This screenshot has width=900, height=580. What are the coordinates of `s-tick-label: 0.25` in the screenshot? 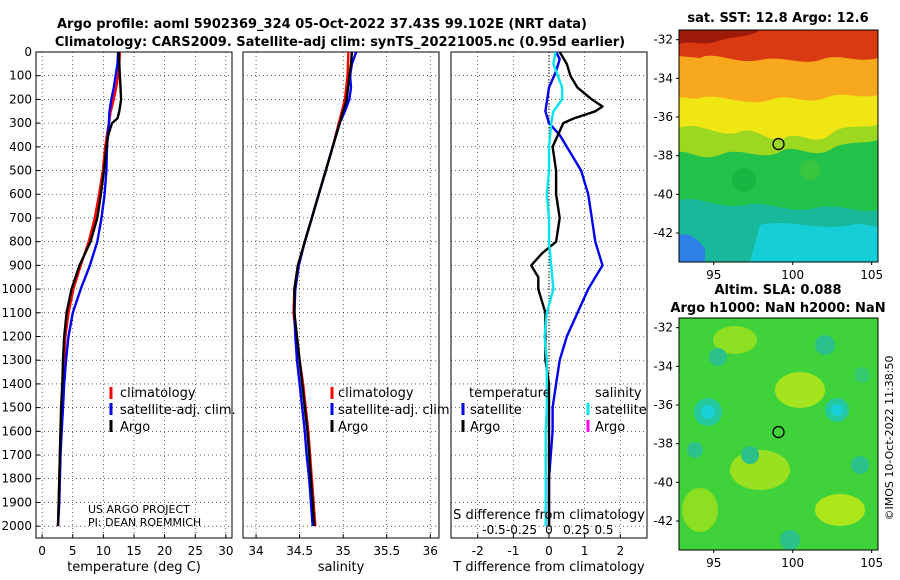 It's located at (576, 530).